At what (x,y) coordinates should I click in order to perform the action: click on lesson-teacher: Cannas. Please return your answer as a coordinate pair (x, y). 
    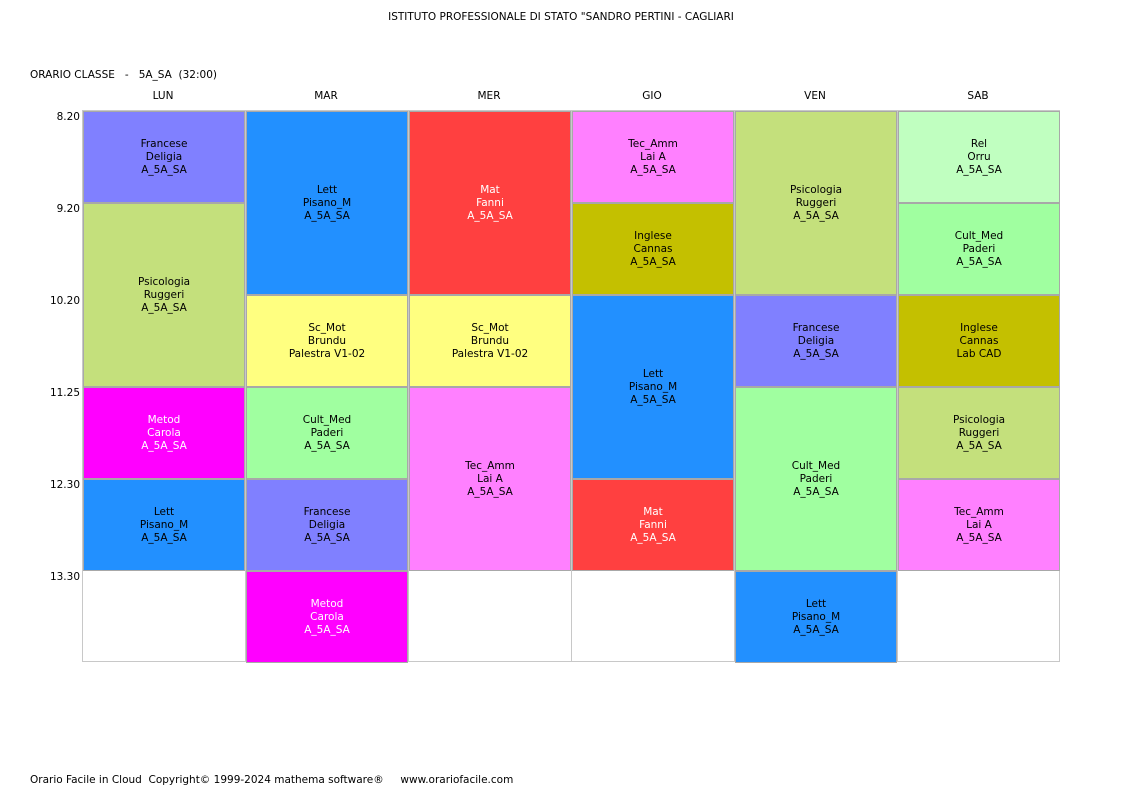
    Looking at the image, I should click on (653, 248).